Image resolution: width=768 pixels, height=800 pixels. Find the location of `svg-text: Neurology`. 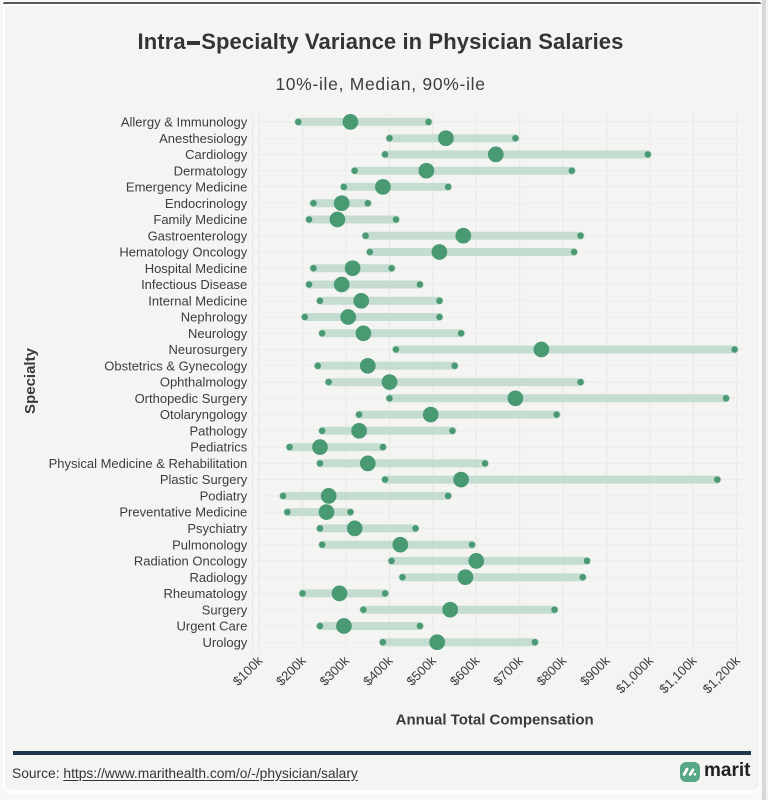

svg-text: Neurology is located at coordinates (218, 333).